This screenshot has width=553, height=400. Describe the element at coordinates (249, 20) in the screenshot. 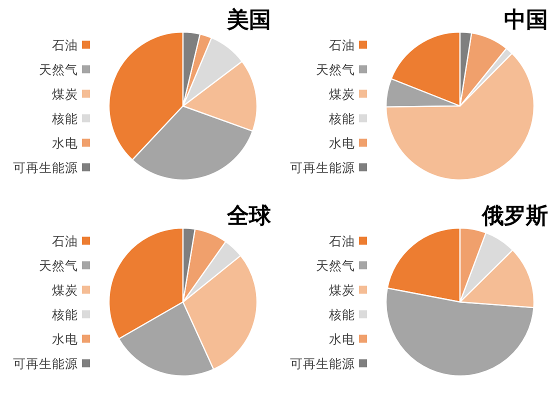

I see `title: 美国` at that location.